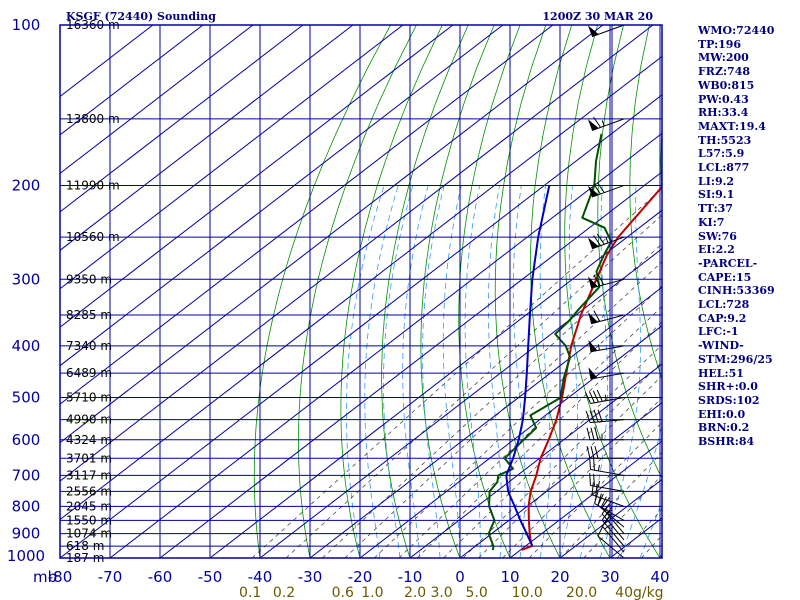 Image resolution: width=800 pixels, height=600 pixels. What do you see at coordinates (605, 397) in the screenshot?
I see `wind-barb-half-feather` at bounding box center [605, 397].